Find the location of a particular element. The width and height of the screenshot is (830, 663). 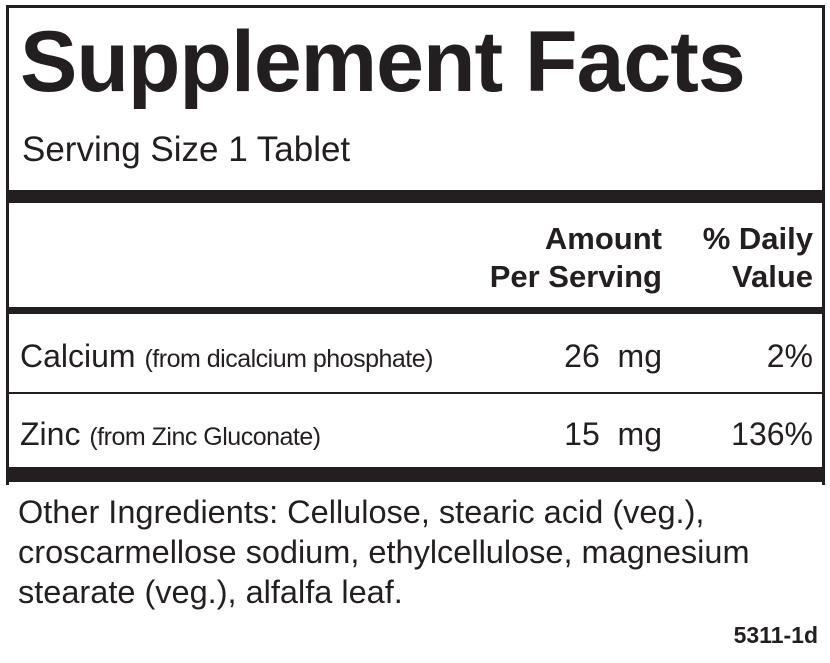

amount-header-line2: Per Serving is located at coordinates (575, 276).